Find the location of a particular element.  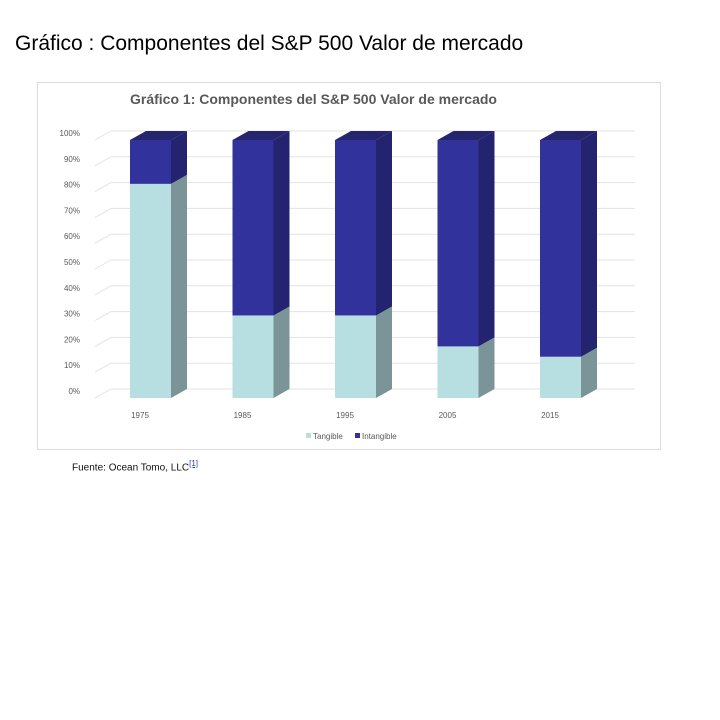

bar-top-1985 is located at coordinates (261, 135).